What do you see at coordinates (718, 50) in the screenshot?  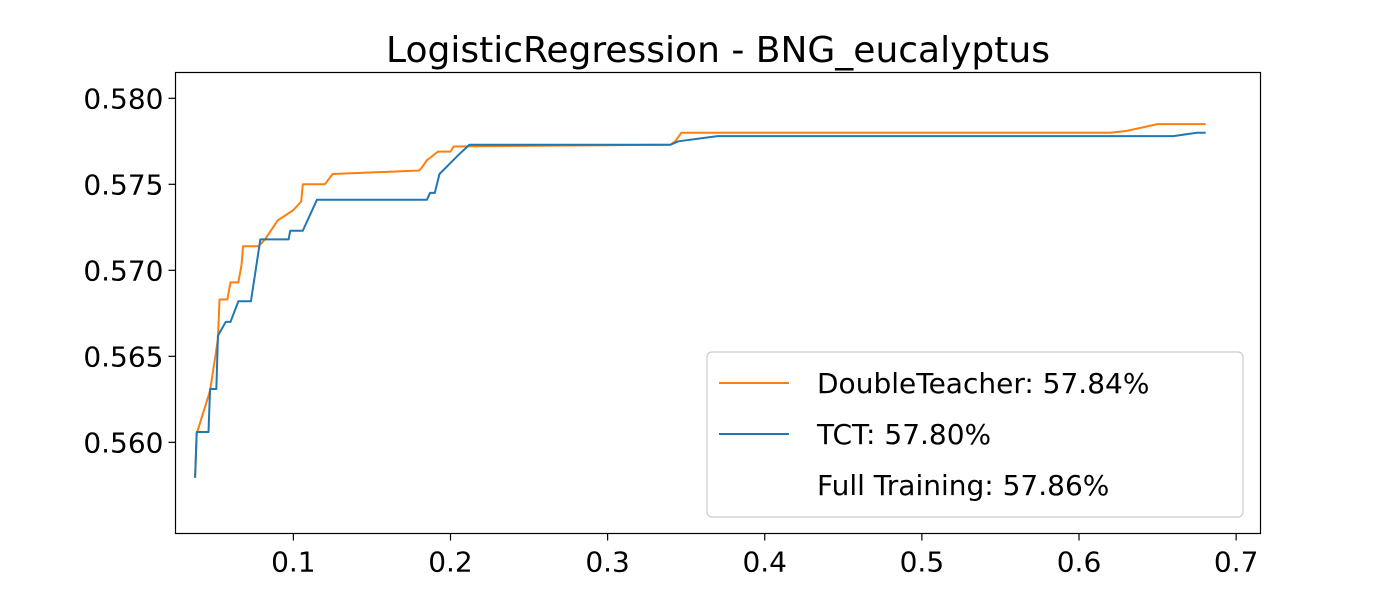 I see `chart-title: LogisticRegression - BNG_eucalyptus` at bounding box center [718, 50].